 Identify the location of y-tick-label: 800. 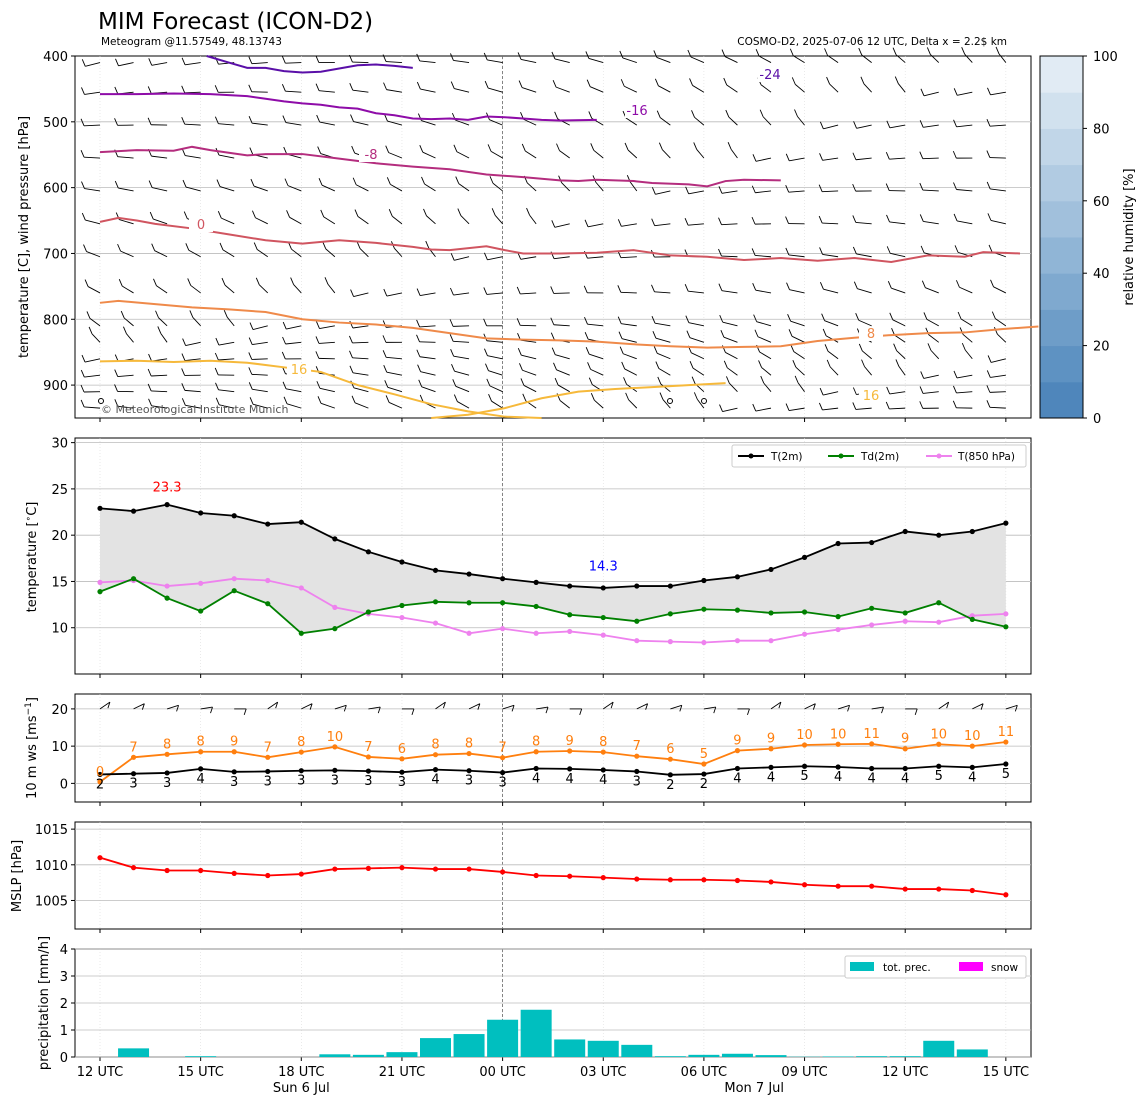
(55, 320).